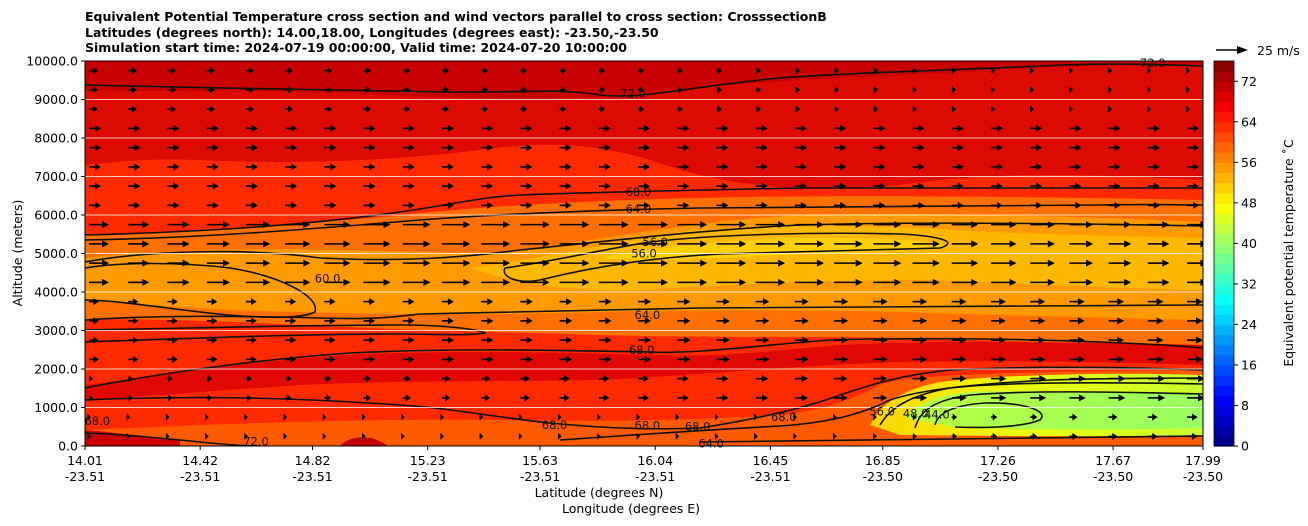  What do you see at coordinates (56, 292) in the screenshot?
I see `y-tick-label: 4000.0` at bounding box center [56, 292].